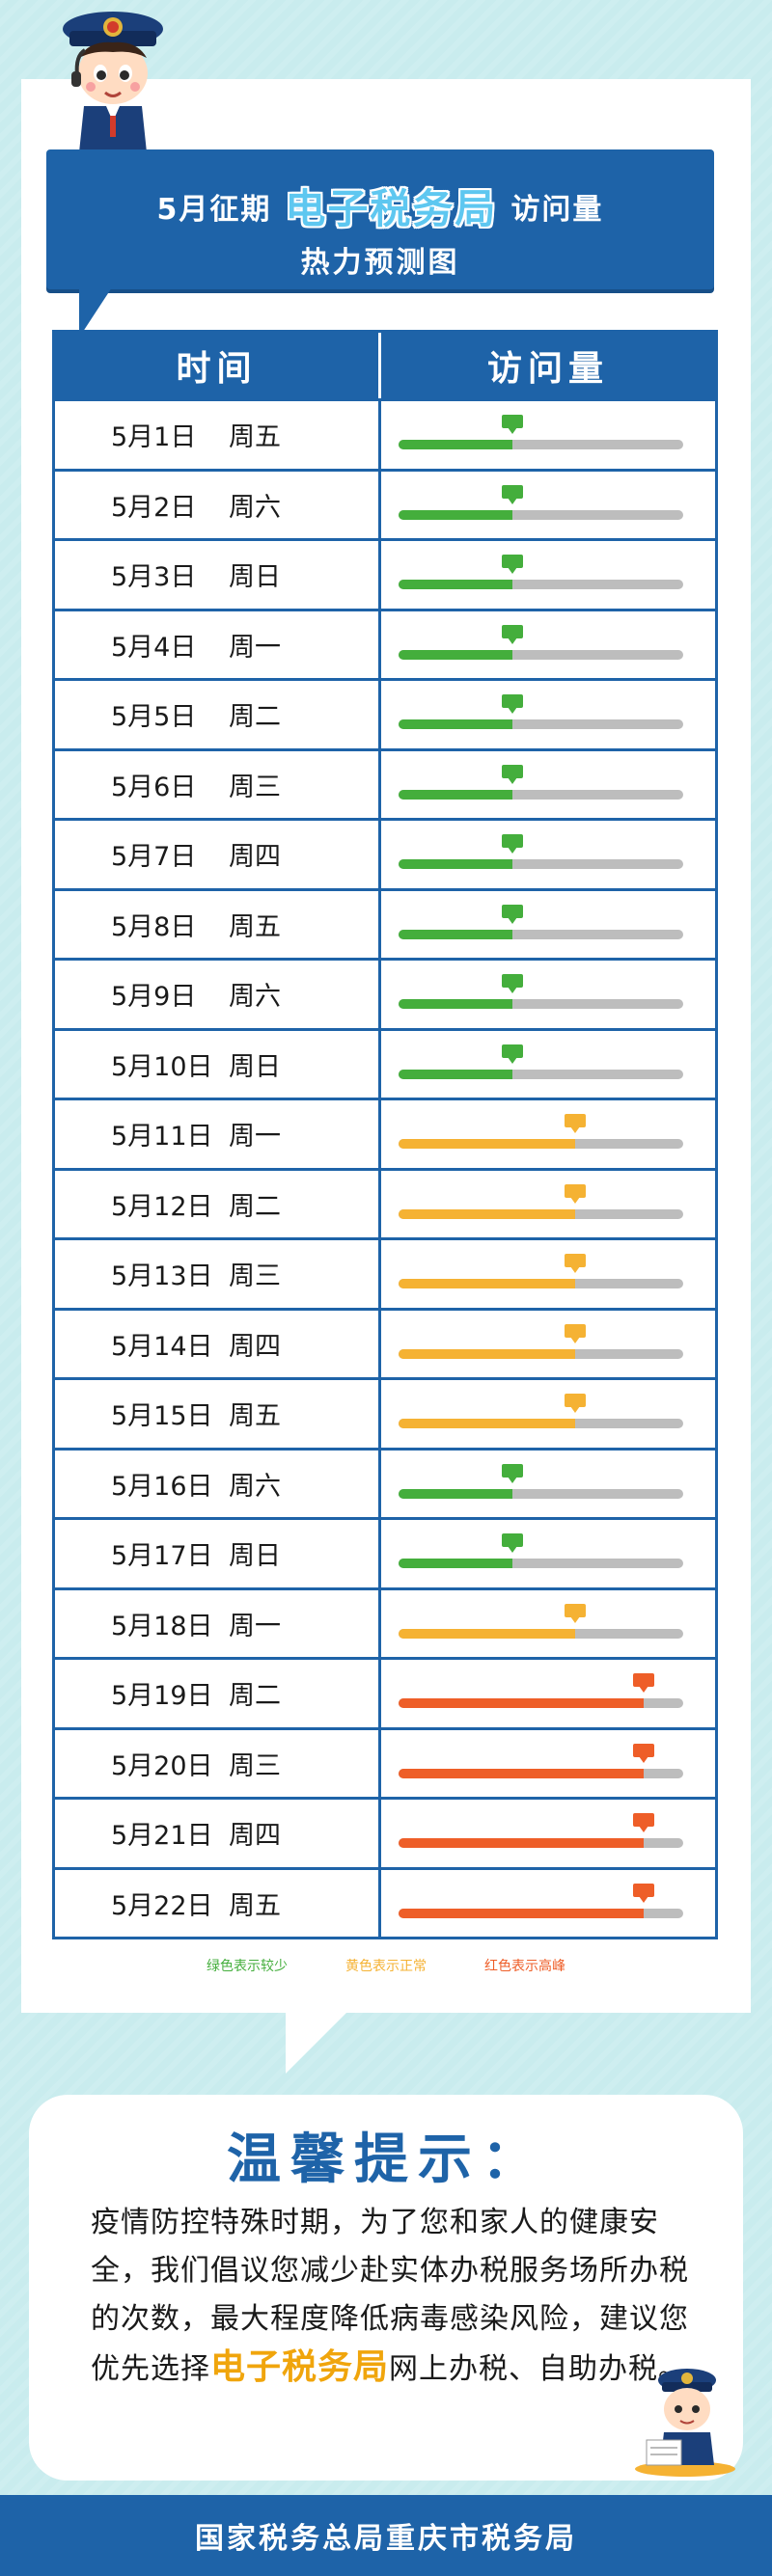 This screenshot has width=772, height=2576. Describe the element at coordinates (162, 1206) in the screenshot. I see `date-label: 5月12日` at that location.